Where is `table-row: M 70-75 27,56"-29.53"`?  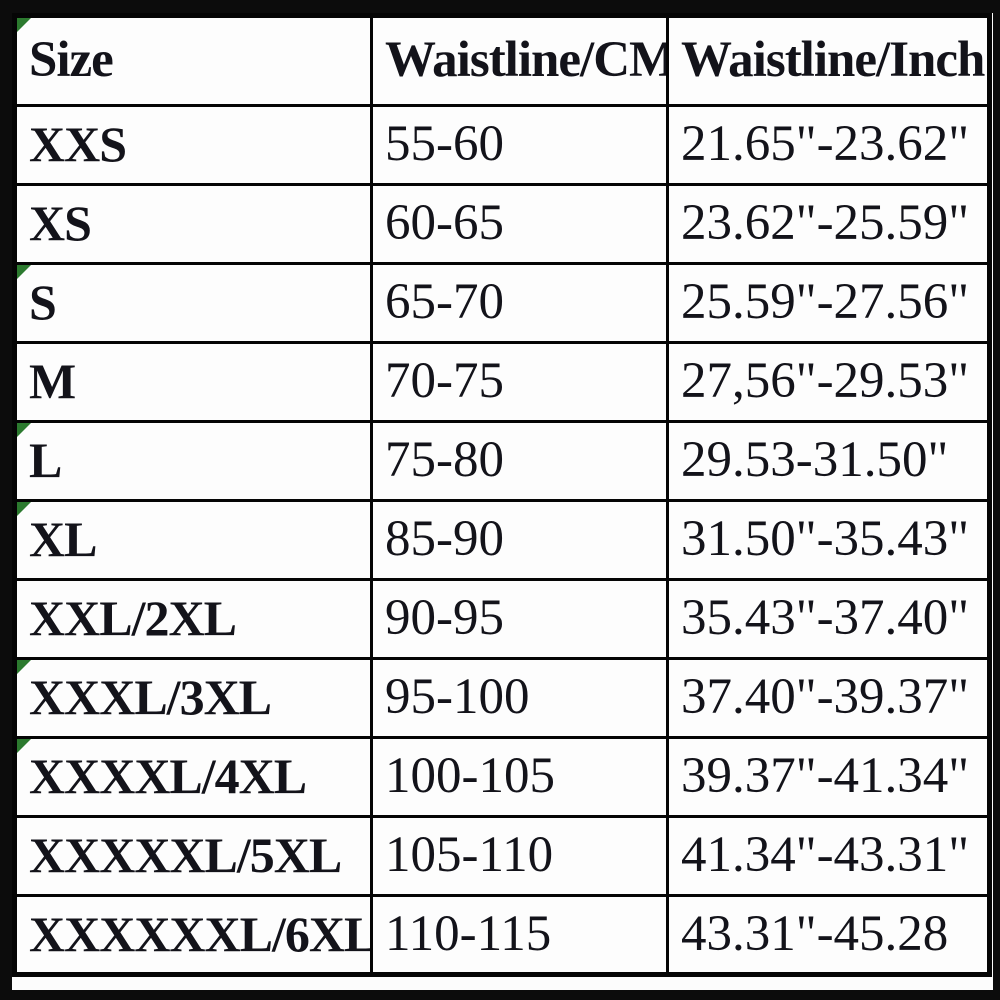
table-row: M 70-75 27,56"-29.53" is located at coordinates (502, 382).